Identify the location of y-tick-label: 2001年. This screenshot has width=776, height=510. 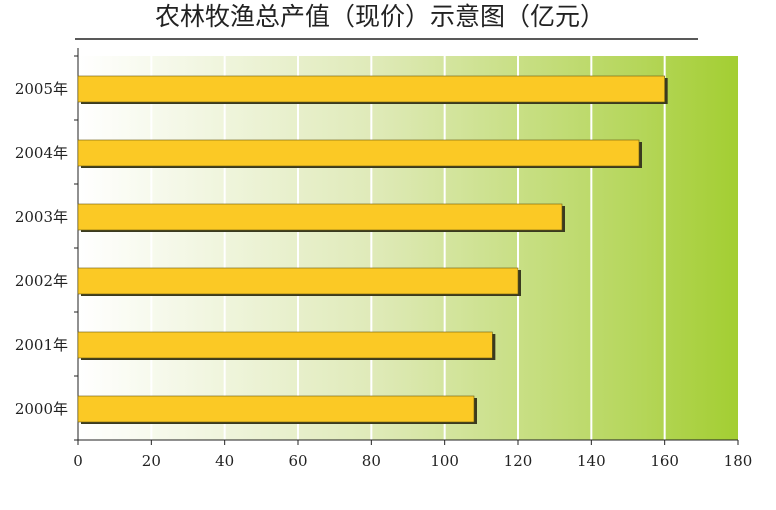
(41, 345).